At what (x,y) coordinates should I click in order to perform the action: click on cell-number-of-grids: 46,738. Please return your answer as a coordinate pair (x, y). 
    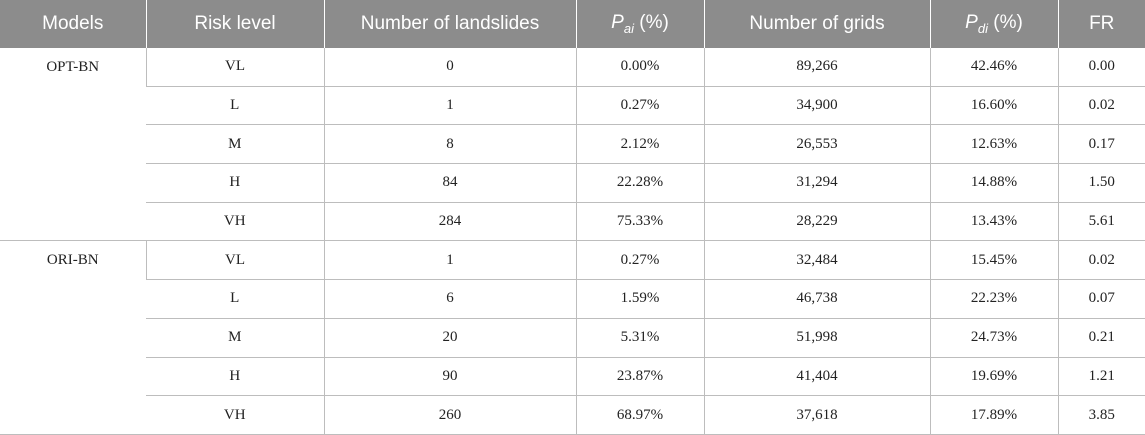
    Looking at the image, I should click on (816, 299).